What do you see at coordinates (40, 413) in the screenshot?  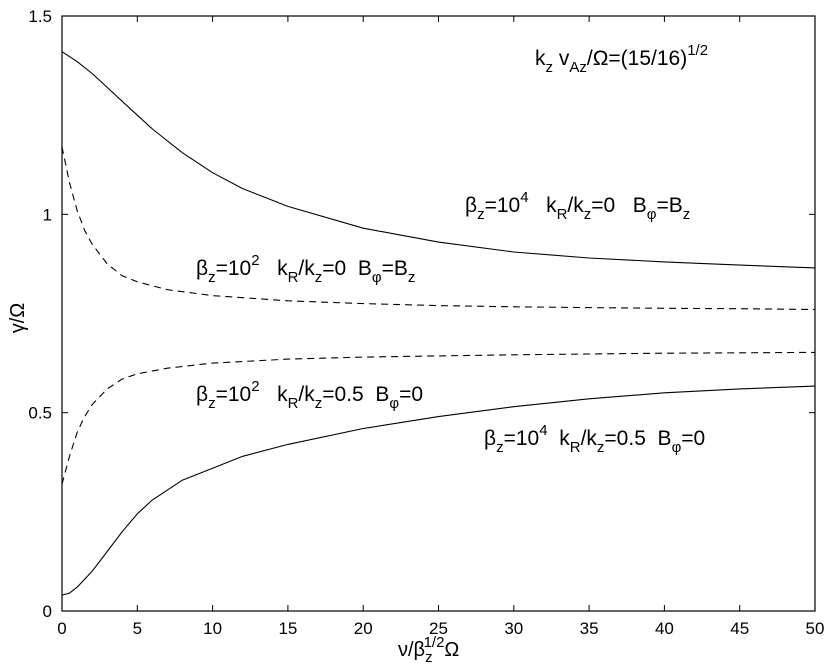 I see `y-tick-label: 0.5` at bounding box center [40, 413].